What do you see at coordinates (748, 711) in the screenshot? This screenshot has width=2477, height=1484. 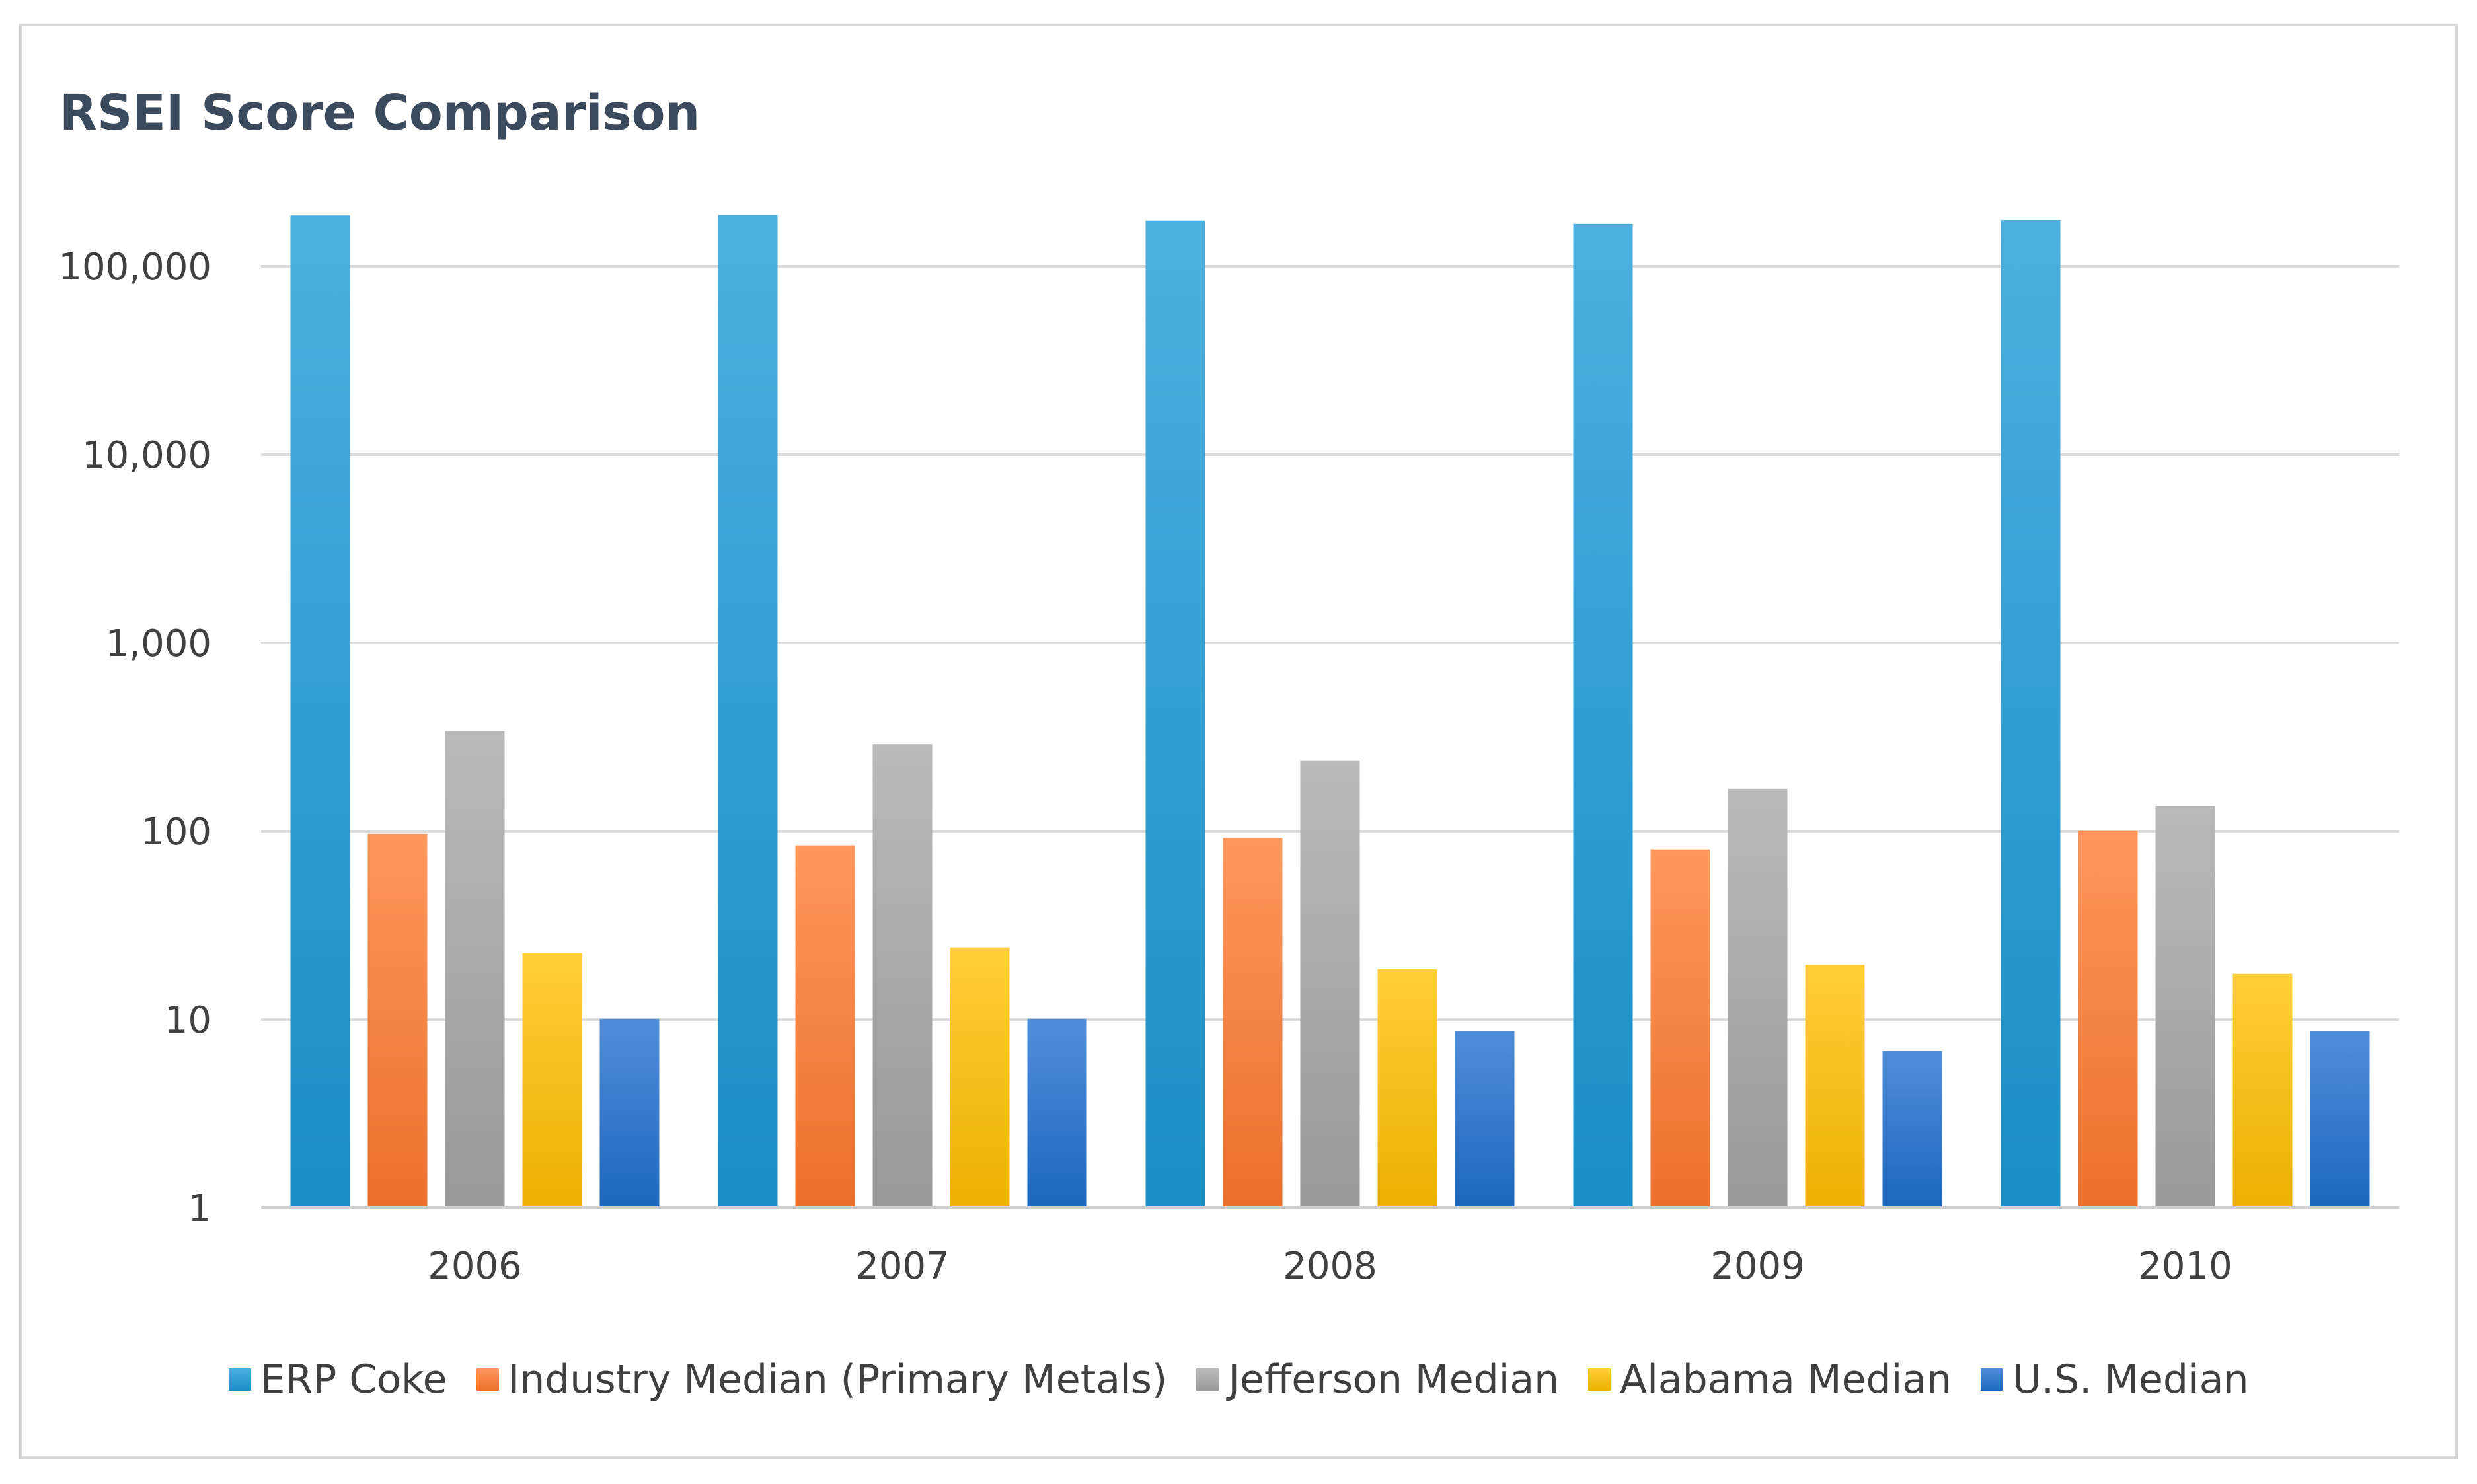 I see `bar-erp-coke-2007` at bounding box center [748, 711].